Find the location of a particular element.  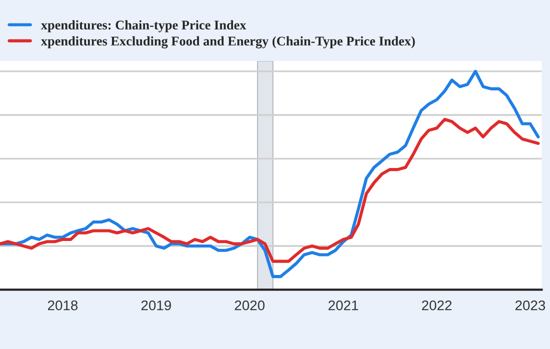

x-tick-label: 2020 is located at coordinates (249, 305).